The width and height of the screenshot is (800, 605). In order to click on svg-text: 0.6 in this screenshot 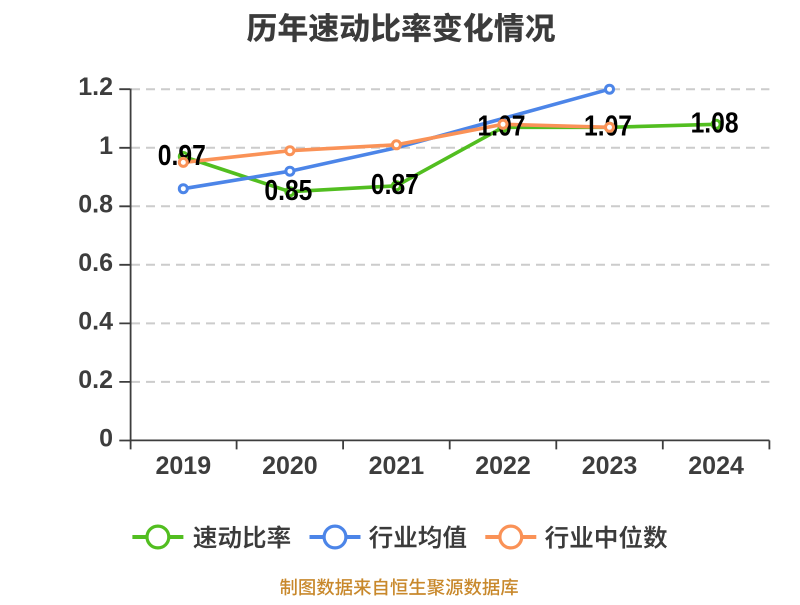, I will do `click(95, 263)`.